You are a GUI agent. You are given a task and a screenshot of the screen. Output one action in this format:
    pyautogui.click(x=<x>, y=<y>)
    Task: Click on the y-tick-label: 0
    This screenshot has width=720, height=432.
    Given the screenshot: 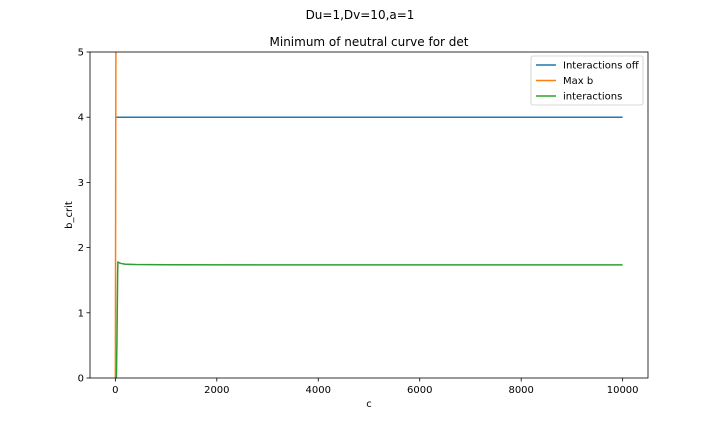 What is the action you would take?
    pyautogui.click(x=81, y=379)
    